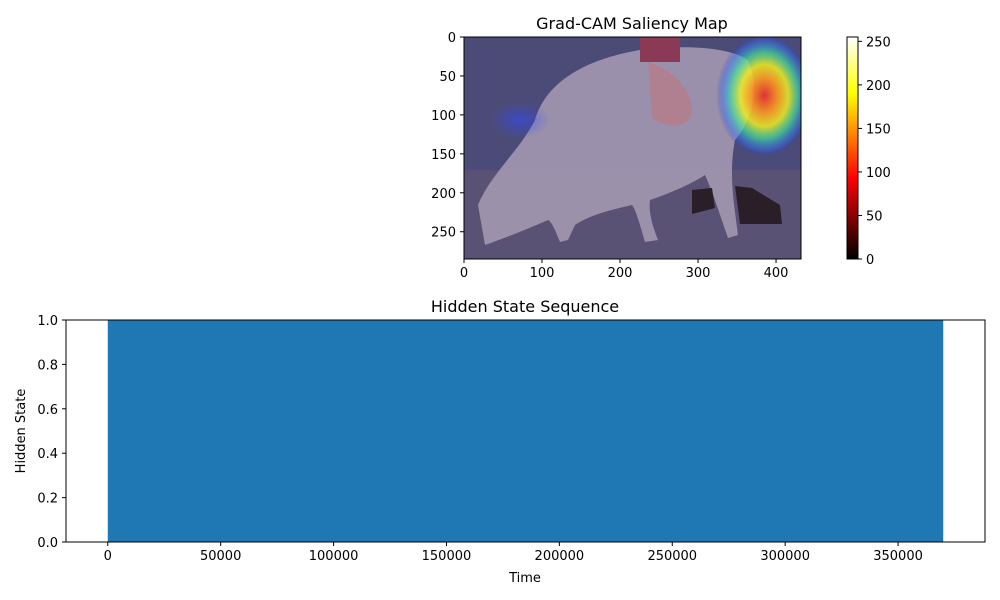 The height and width of the screenshot is (600, 1000). I want to click on bar-y-tick: 1.0, so click(47, 321).